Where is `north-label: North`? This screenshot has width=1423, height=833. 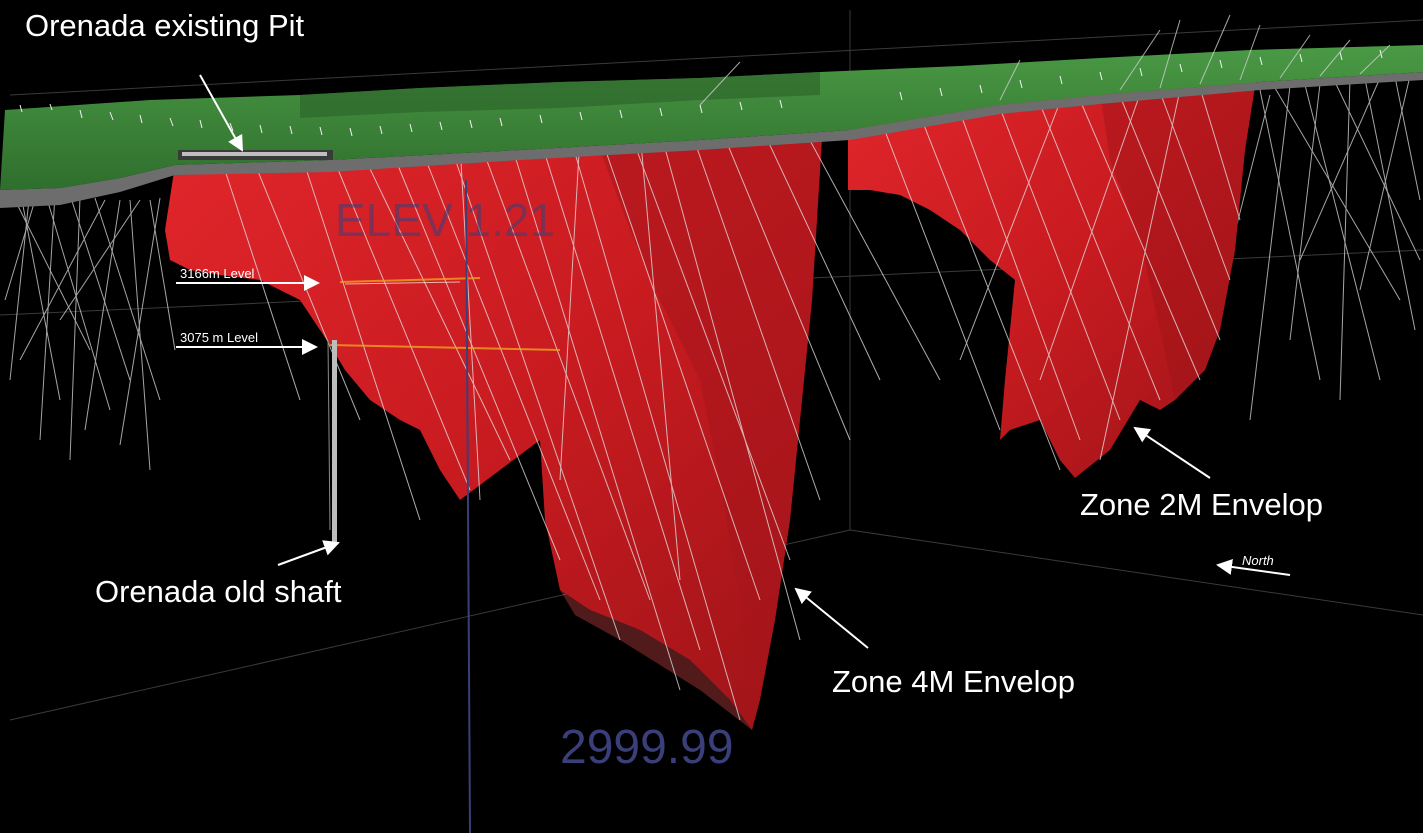 north-label: North is located at coordinates (1258, 560).